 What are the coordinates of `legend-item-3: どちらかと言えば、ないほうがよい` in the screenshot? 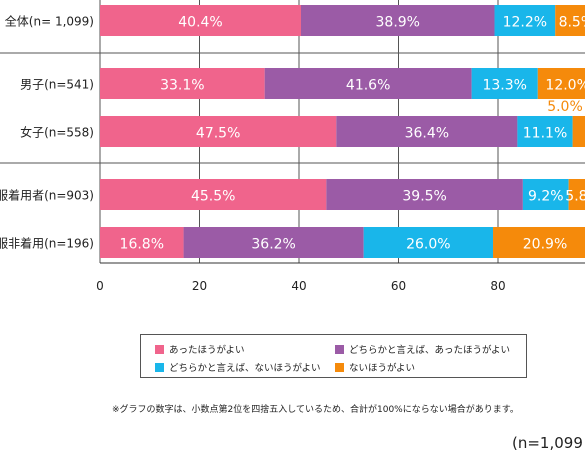 It's located at (238, 367).